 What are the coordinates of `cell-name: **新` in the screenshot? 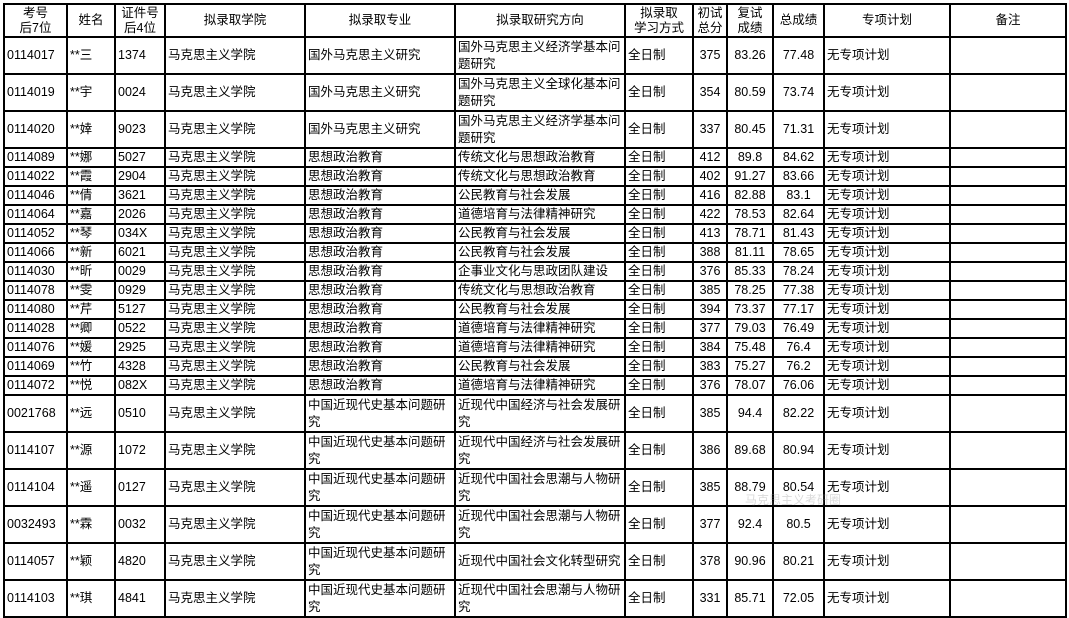 It's located at (91, 252).